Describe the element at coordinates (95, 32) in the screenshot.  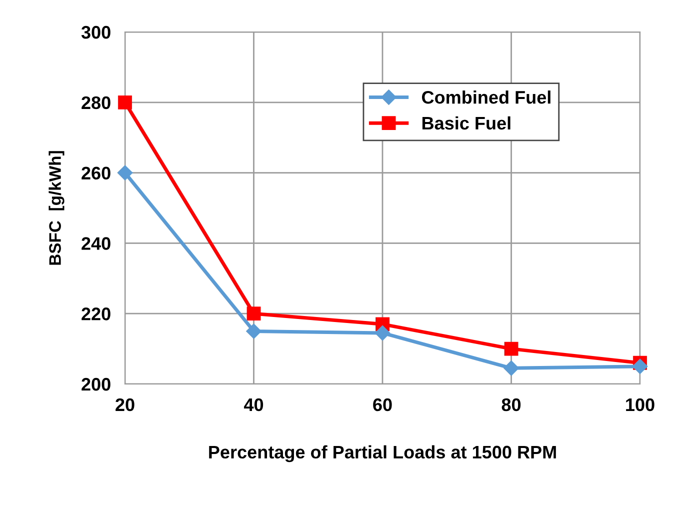
I see `y-tick-label: 300` at that location.